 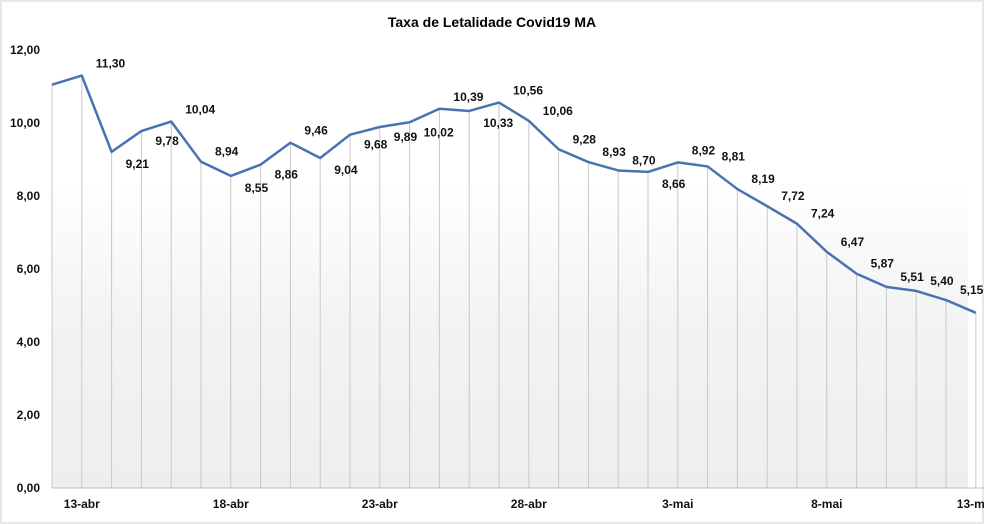 What do you see at coordinates (529, 504) in the screenshot?
I see `x-tick-label: 28-abr` at bounding box center [529, 504].